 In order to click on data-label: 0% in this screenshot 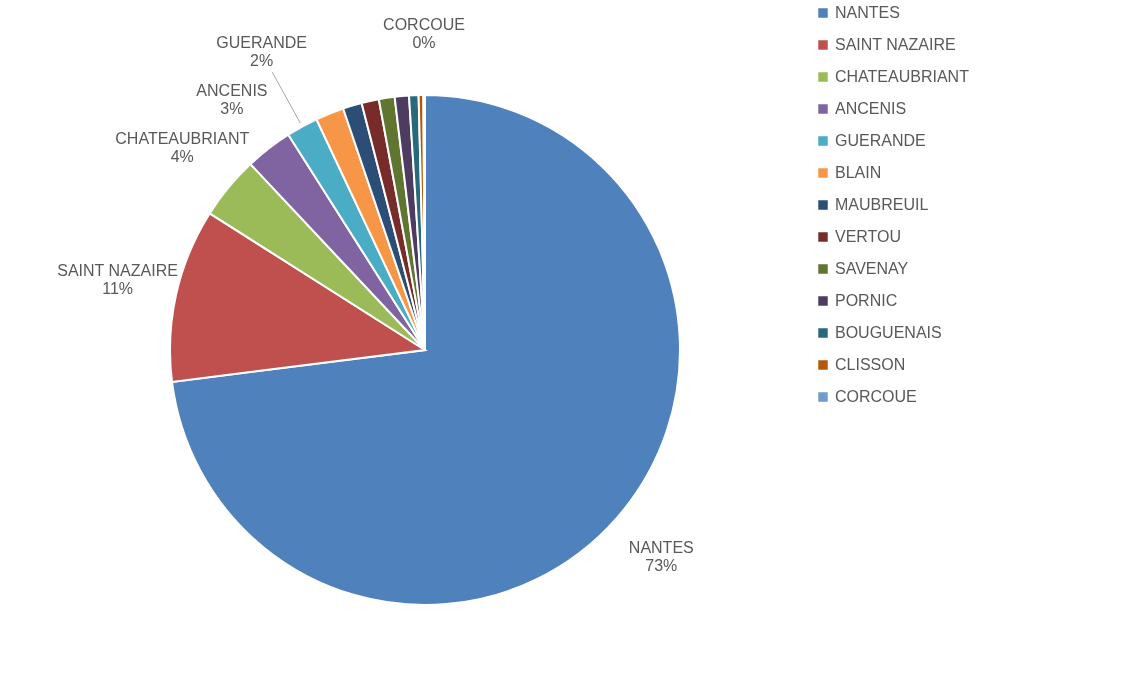, I will do `click(424, 42)`.